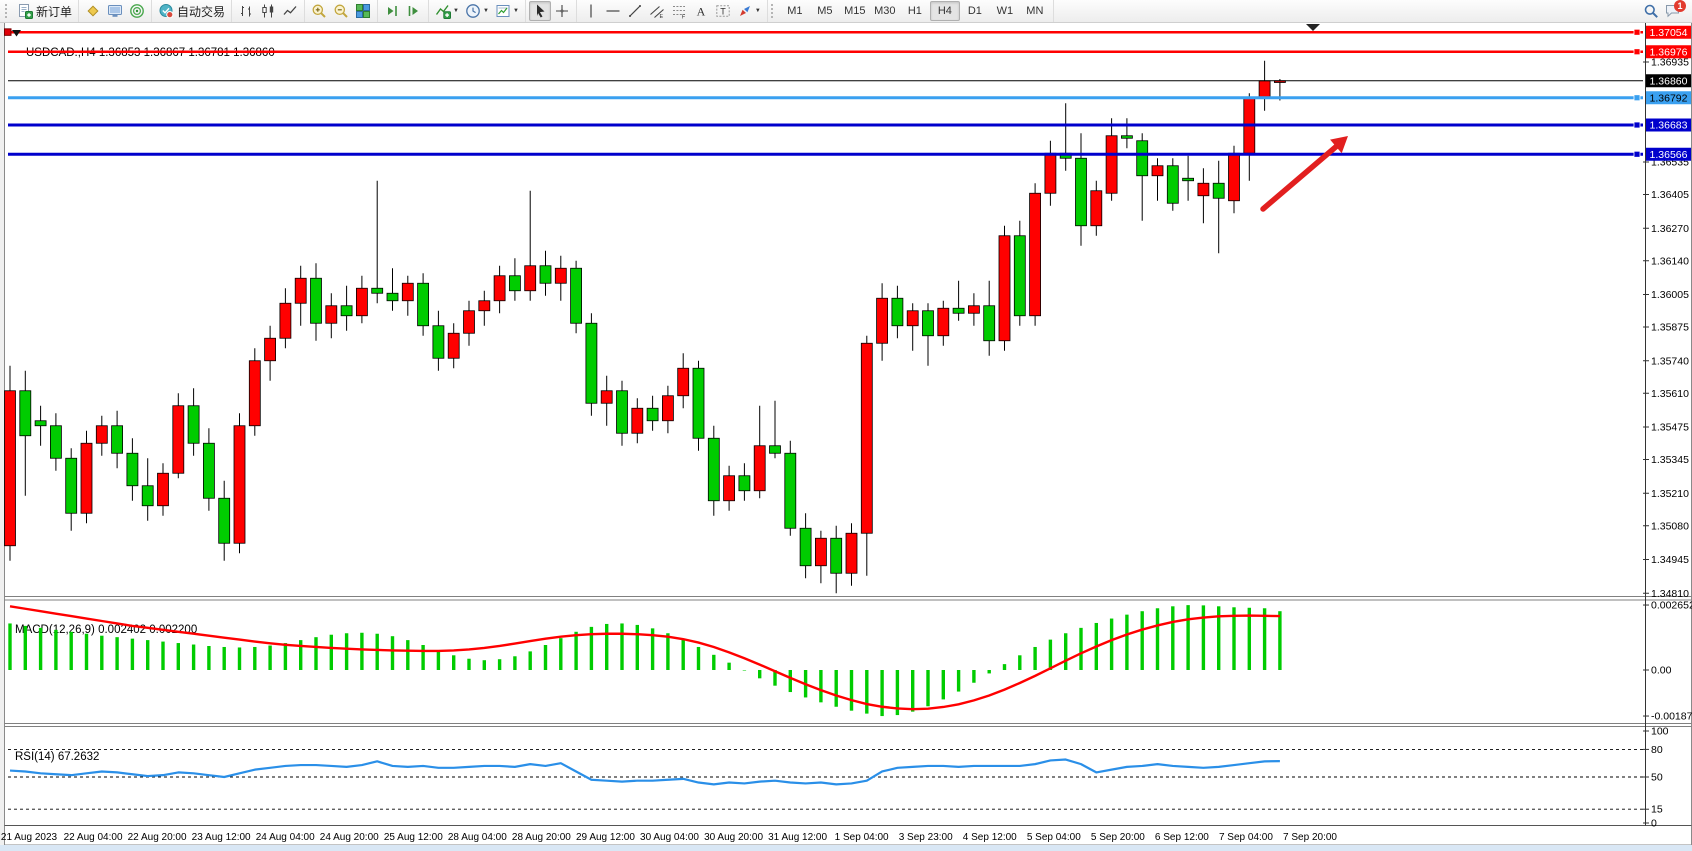 The image size is (1692, 851). What do you see at coordinates (166, 11) in the screenshot?
I see `autotrading-icon` at bounding box center [166, 11].